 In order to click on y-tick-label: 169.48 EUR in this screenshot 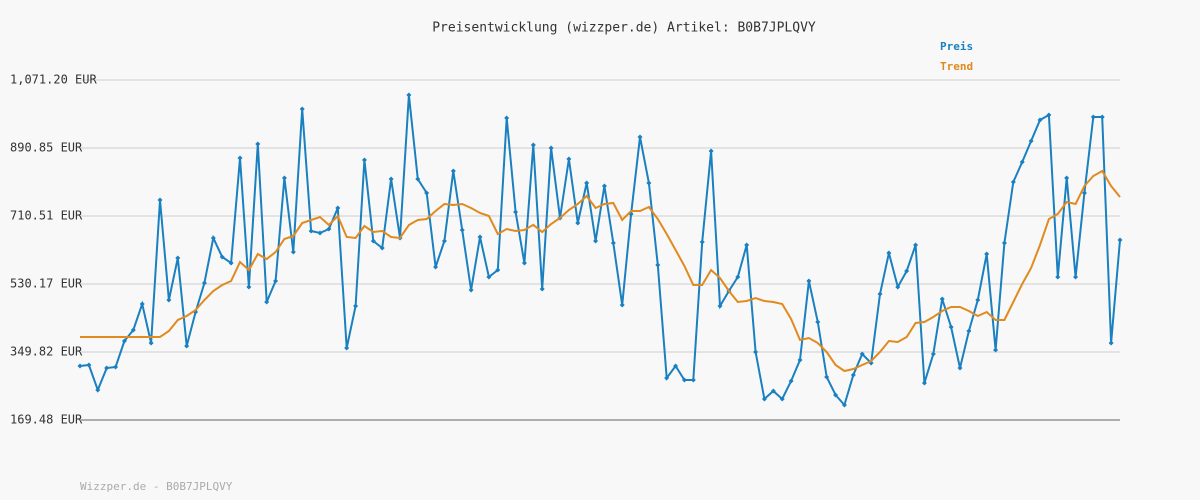, I will do `click(46, 420)`.